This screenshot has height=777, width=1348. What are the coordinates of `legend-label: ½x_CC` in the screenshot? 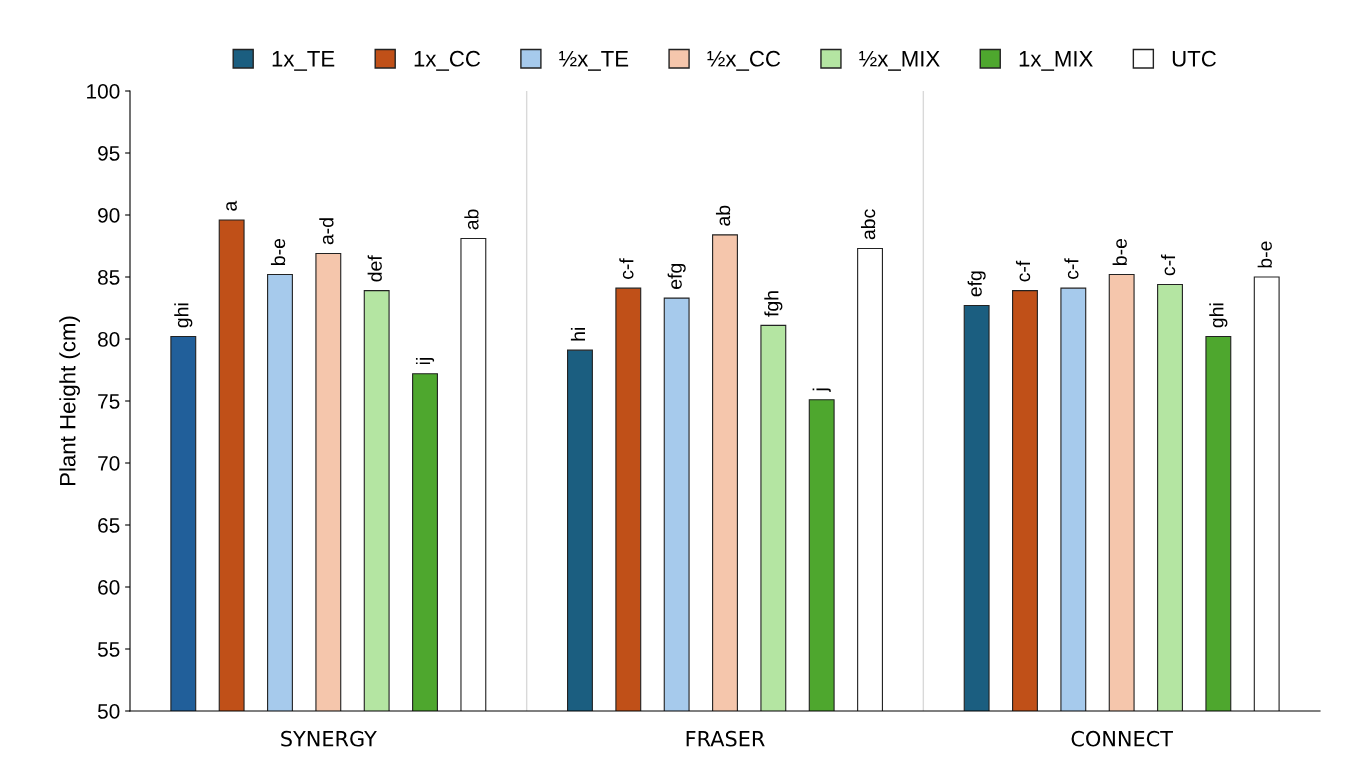 It's located at (744, 60).